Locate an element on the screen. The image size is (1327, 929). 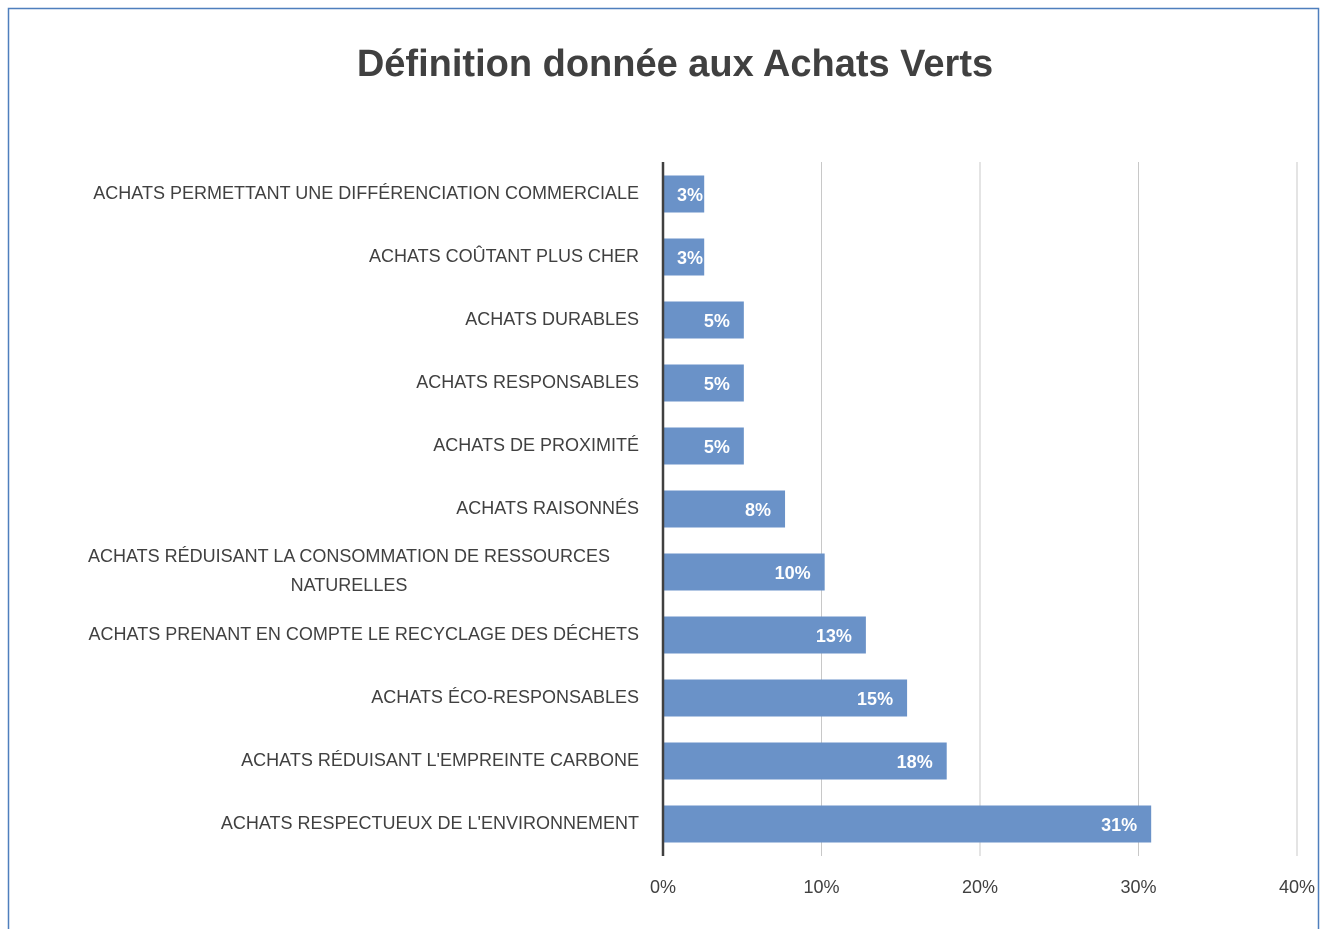
chart-title: Définition donnée aux Achats Verts is located at coordinates (675, 64).